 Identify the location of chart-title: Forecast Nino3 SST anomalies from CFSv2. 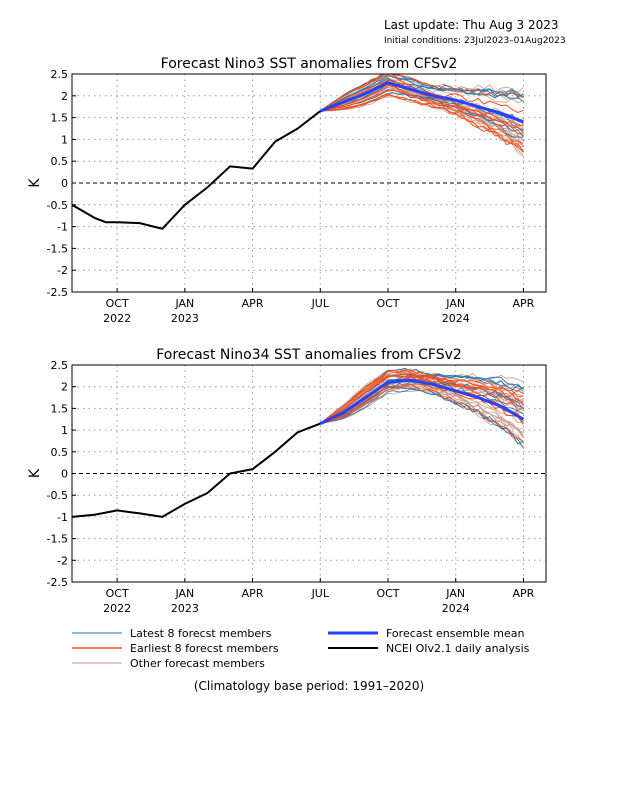
(309, 64).